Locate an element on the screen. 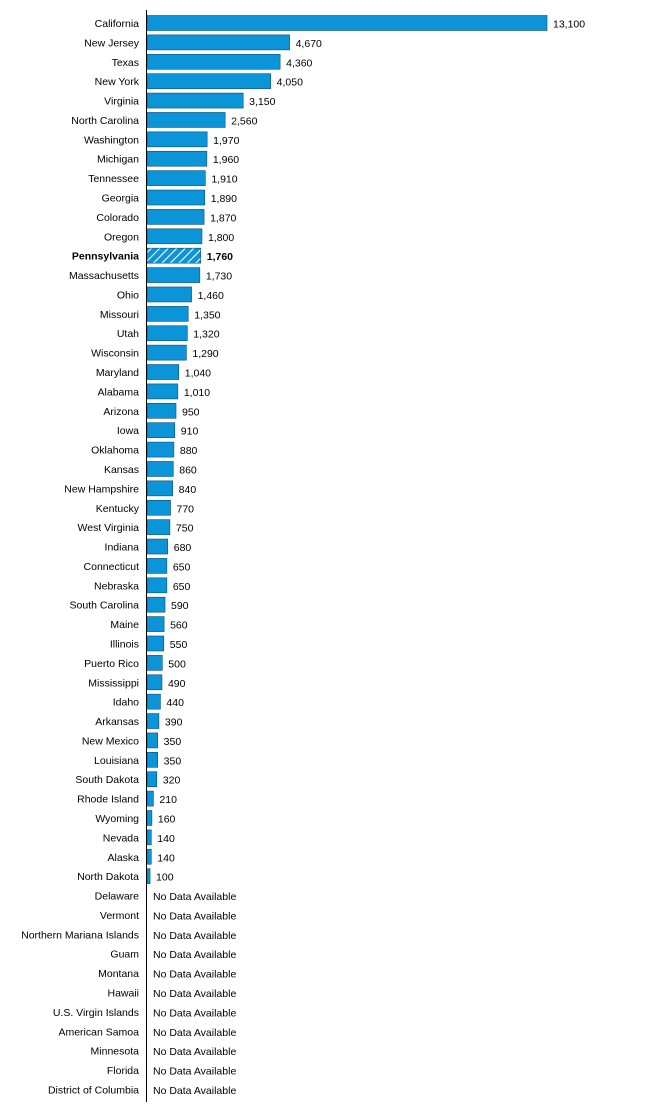 Image resolution: width=650 pixels, height=1120 pixels. category-label-nebraska: Nebraska is located at coordinates (116, 586).